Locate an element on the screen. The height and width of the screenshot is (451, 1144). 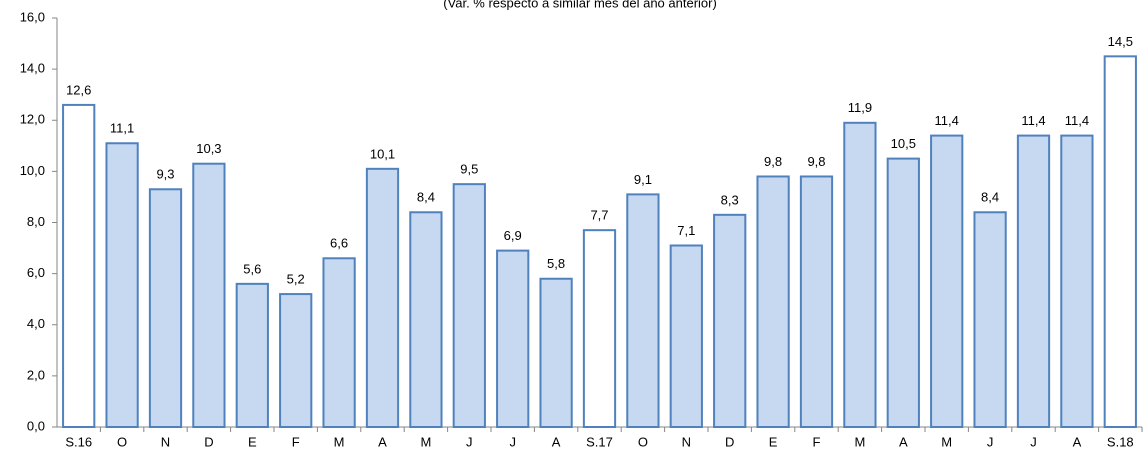
y-tick-label: 8,0 is located at coordinates (36, 221).